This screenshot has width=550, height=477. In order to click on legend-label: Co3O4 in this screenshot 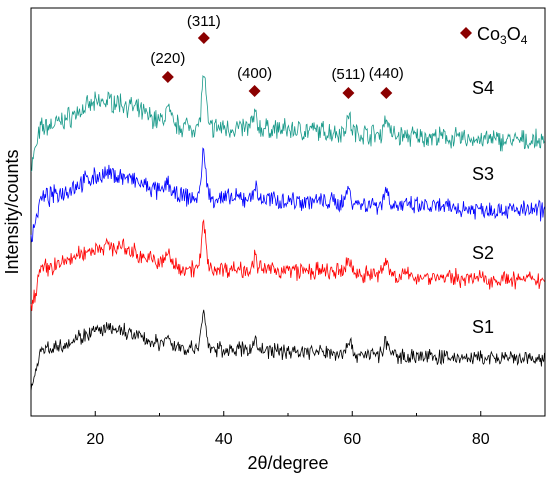, I will do `click(502, 35)`.